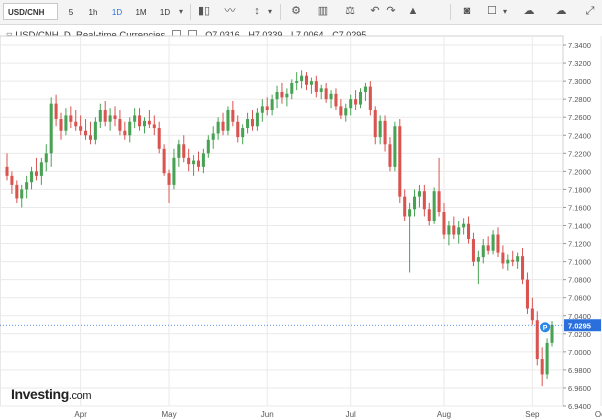 The image size is (602, 420). Describe the element at coordinates (93, 12) in the screenshot. I see `interval-1h-button: 1h` at that location.